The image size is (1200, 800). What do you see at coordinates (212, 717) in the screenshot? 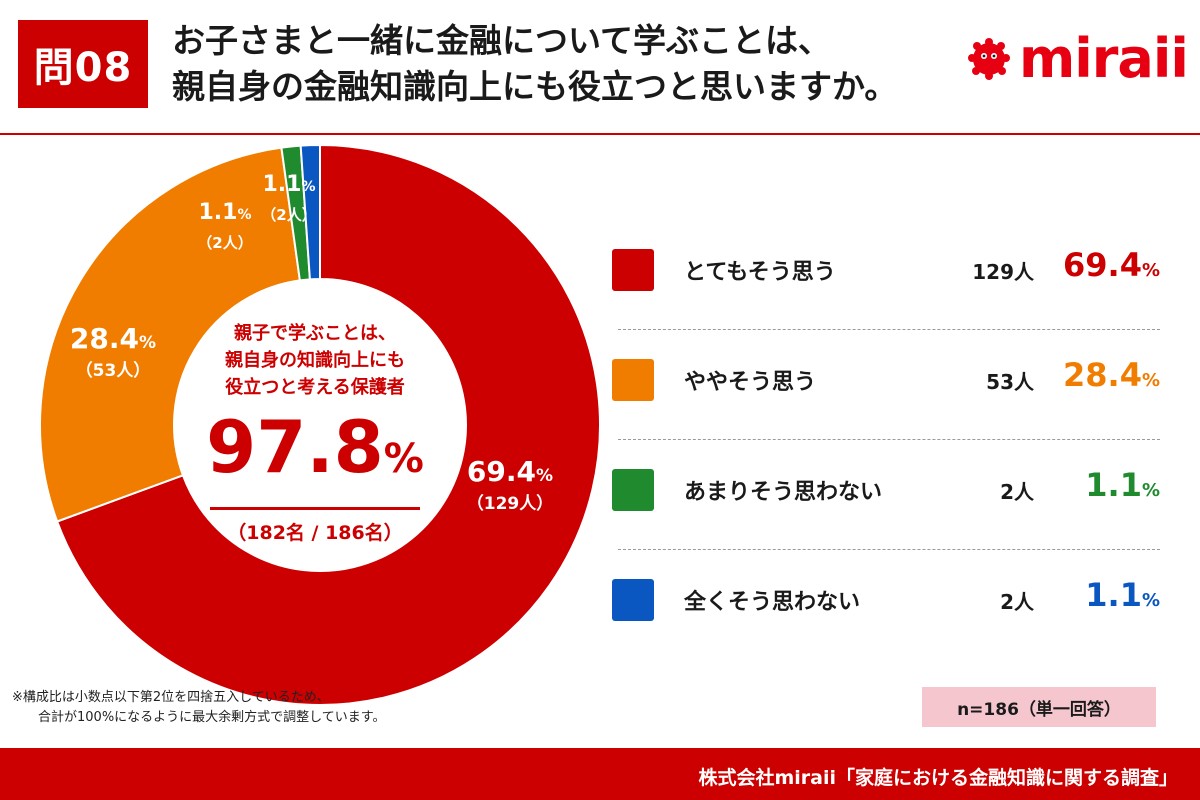
I see `footnote-line-2: 合計が100%になるように最大余剰方式で調整しています。` at bounding box center [212, 717].